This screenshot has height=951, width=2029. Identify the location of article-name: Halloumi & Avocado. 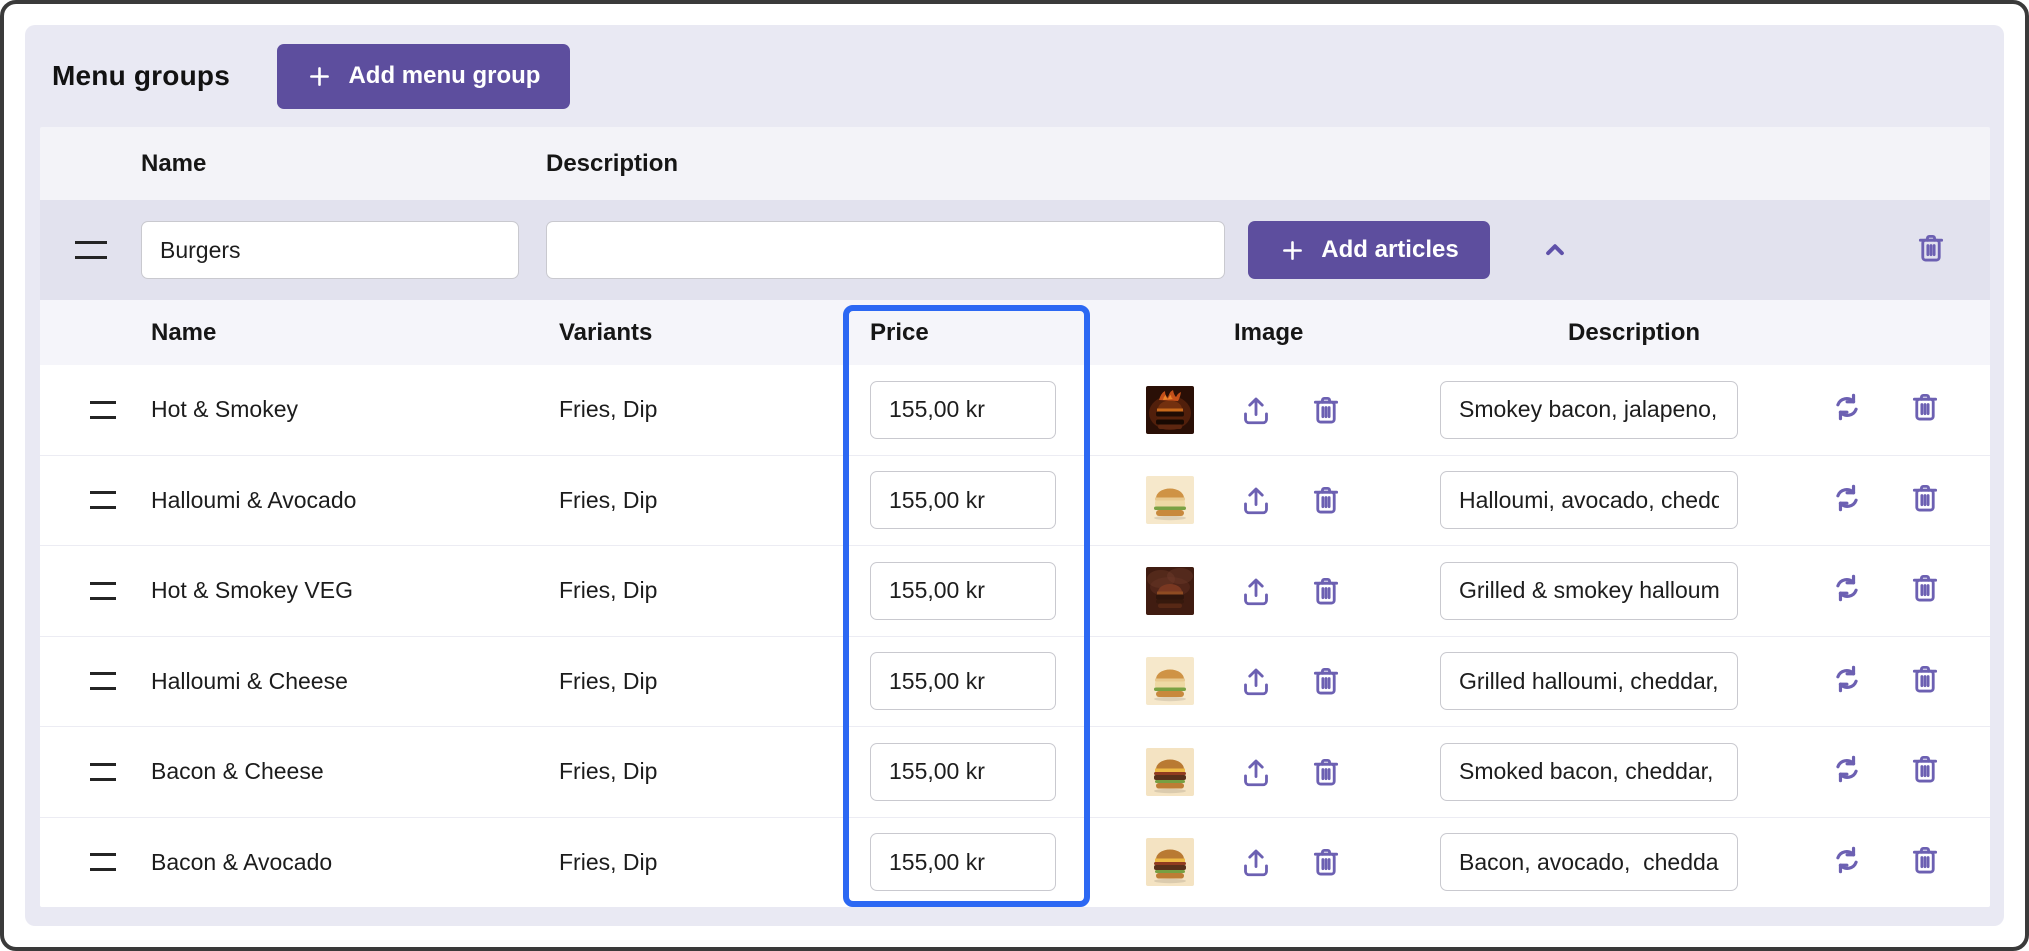
(254, 499).